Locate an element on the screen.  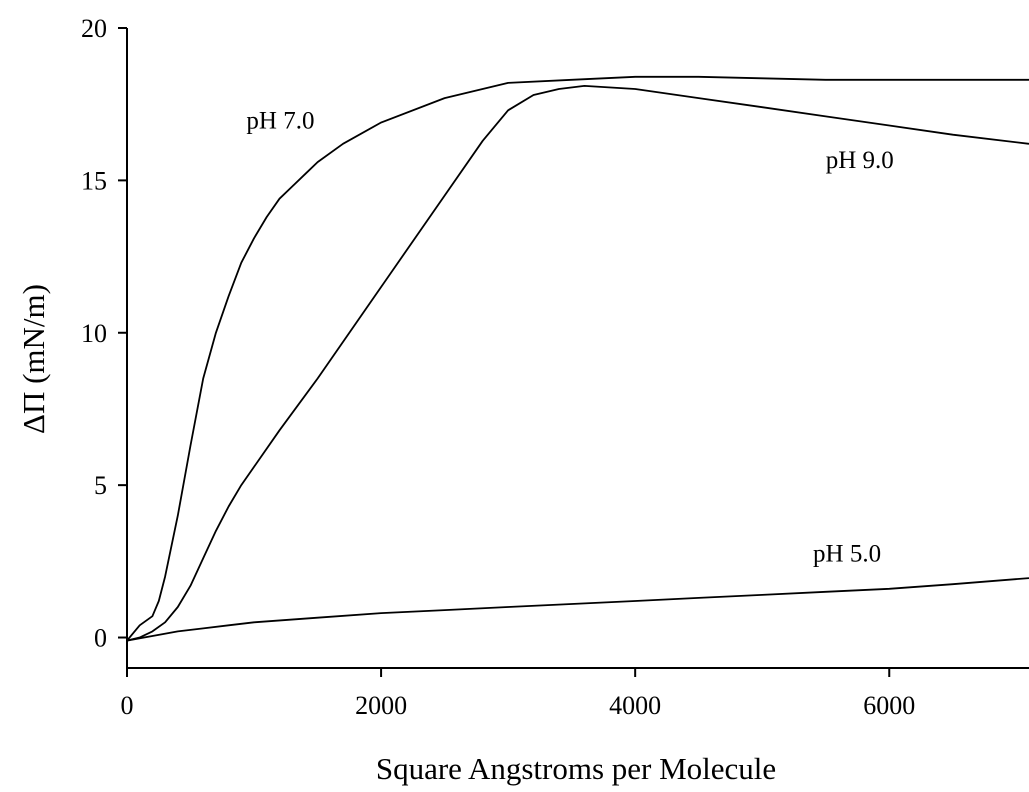
y-axis-title: ΔΠ (mN/m) is located at coordinates (33, 359).